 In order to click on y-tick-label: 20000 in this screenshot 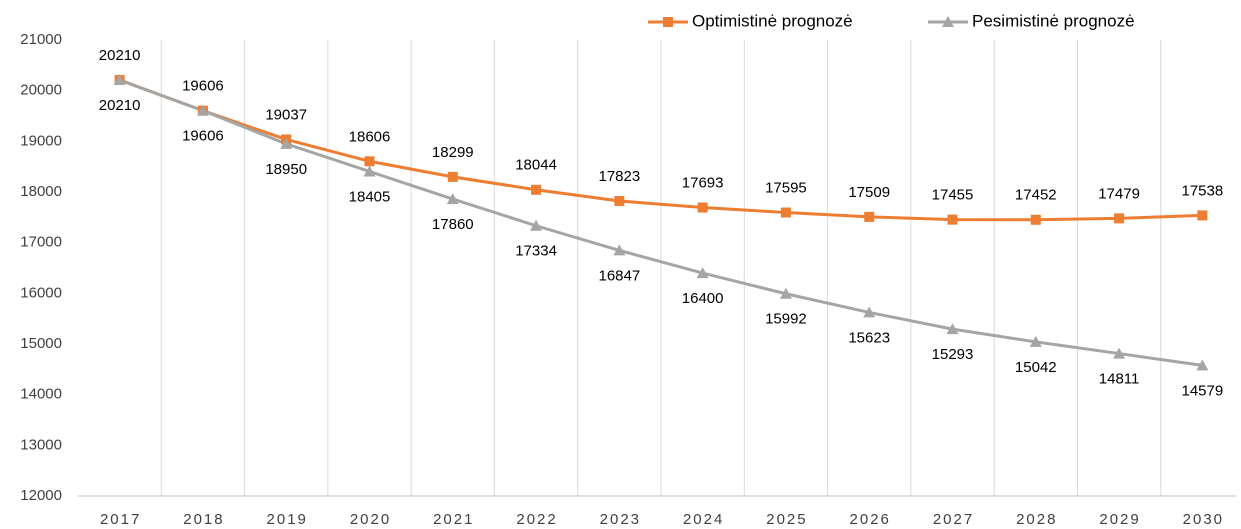, I will do `click(41, 90)`.